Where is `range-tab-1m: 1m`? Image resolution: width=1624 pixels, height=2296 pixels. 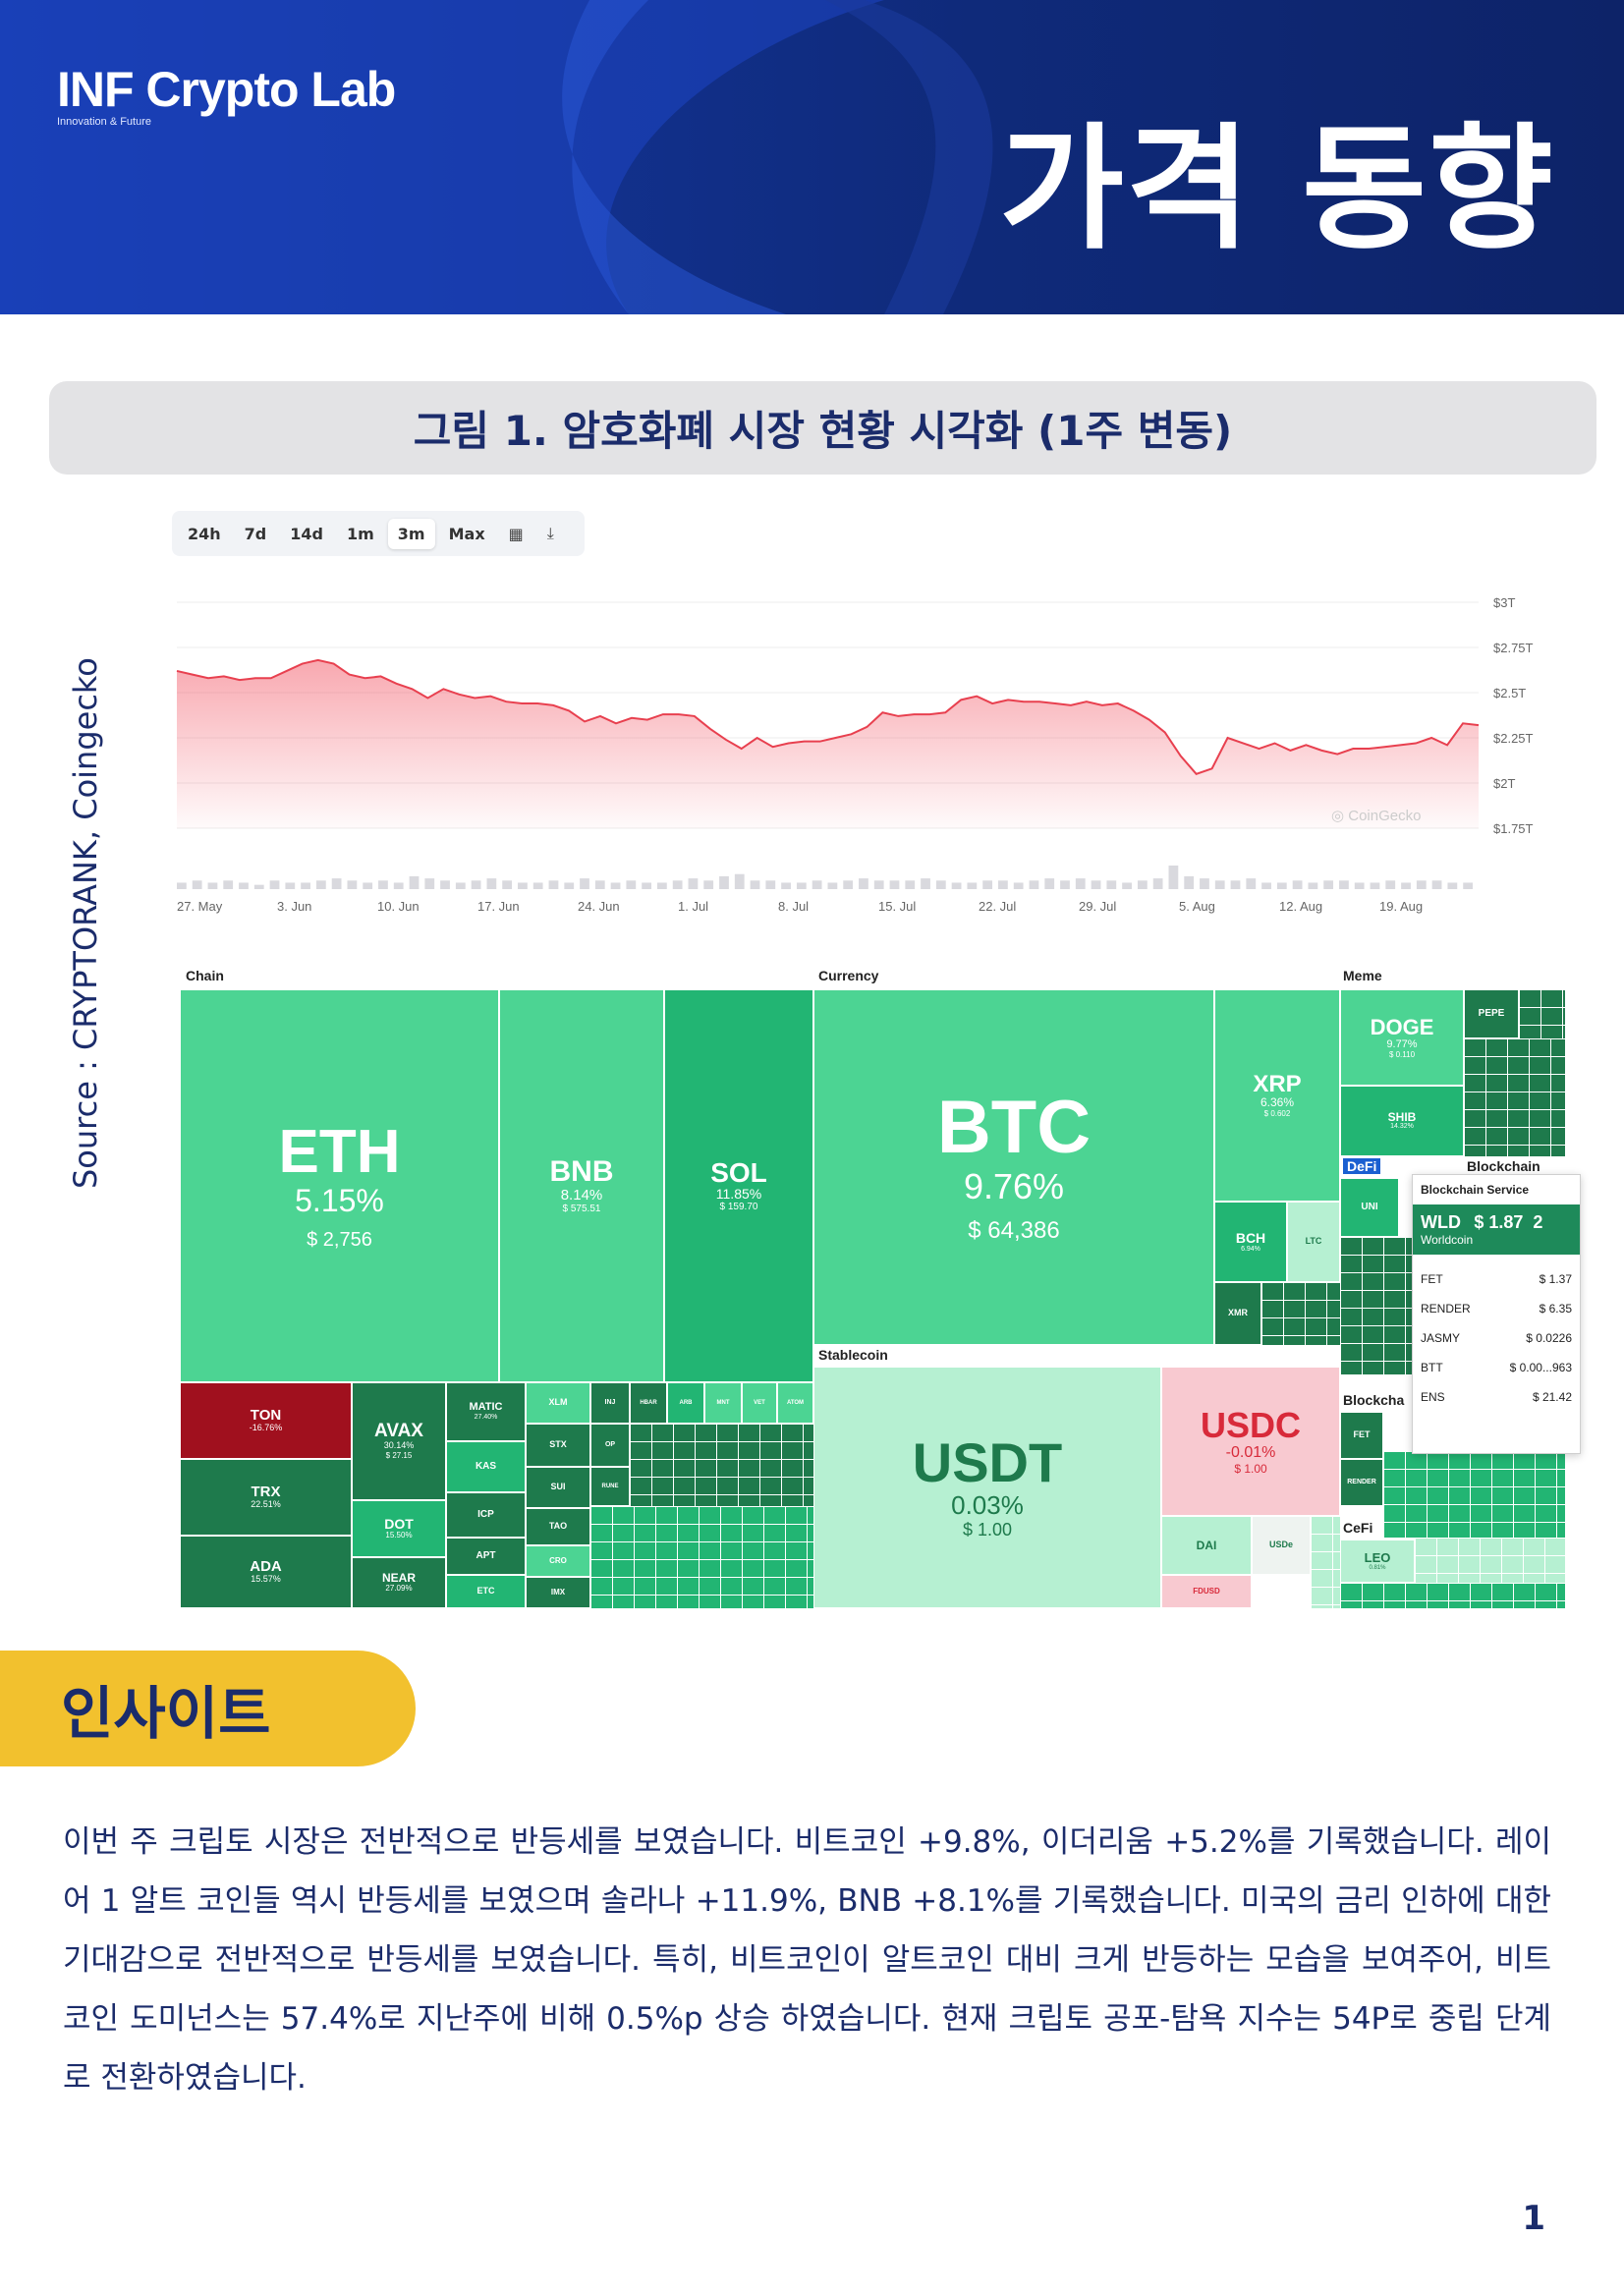 range-tab-1m: 1m is located at coordinates (360, 533).